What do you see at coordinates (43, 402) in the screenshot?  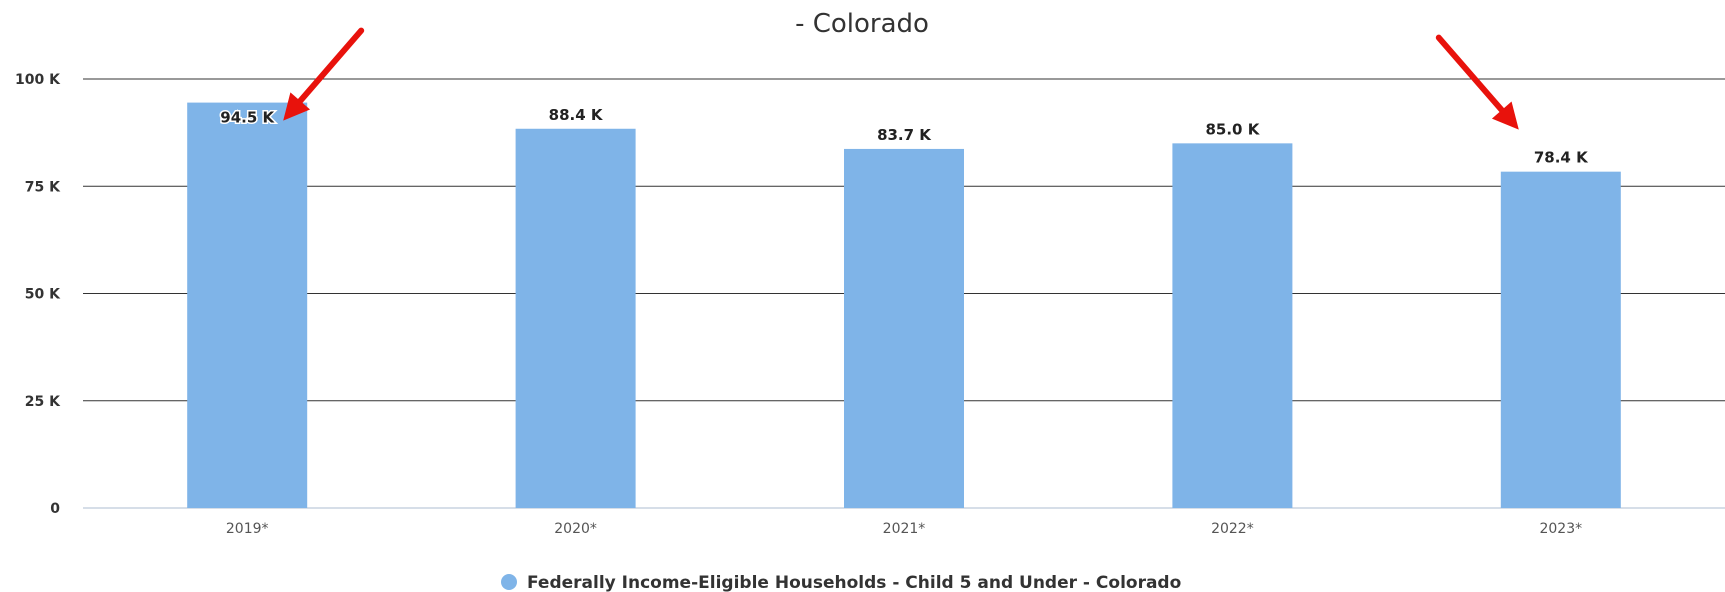 I see `y-tick-label: 25 K` at bounding box center [43, 402].